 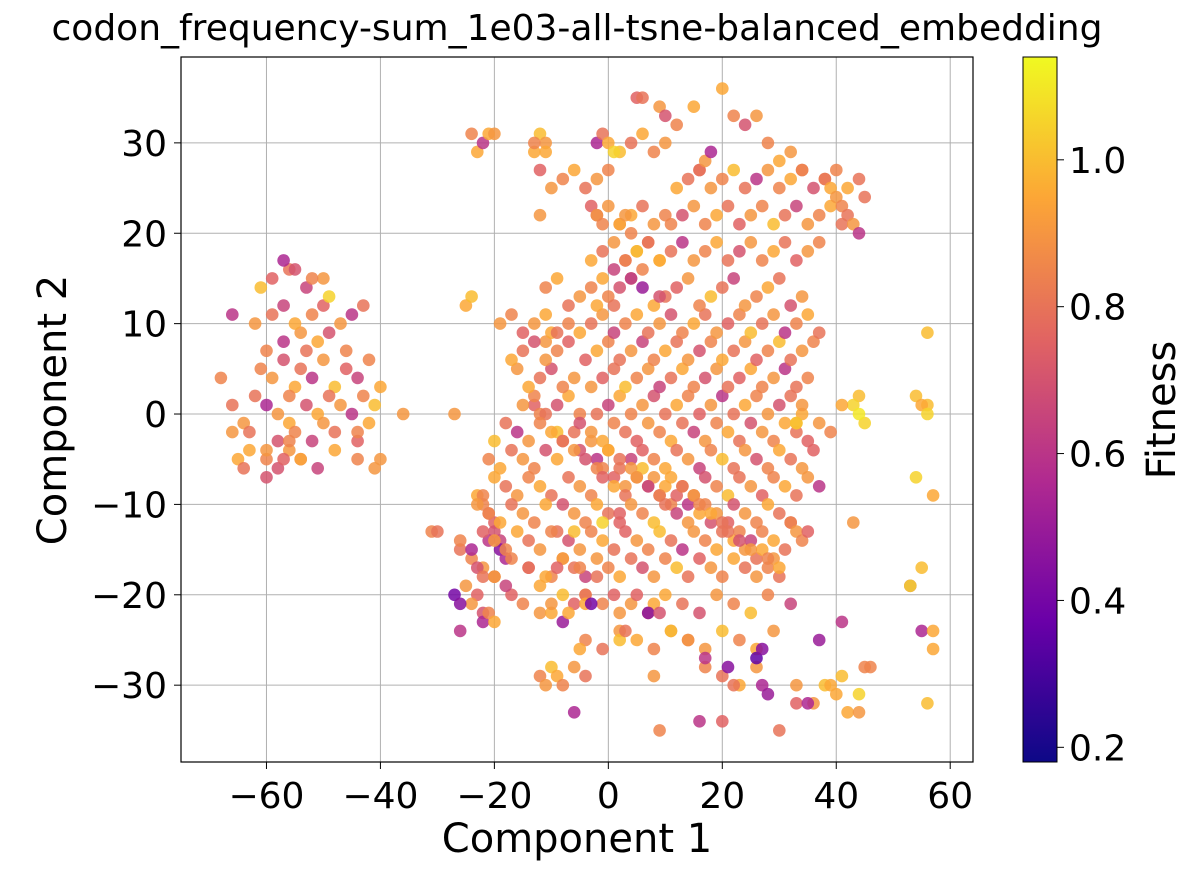 I want to click on colorbar-ticks: 0.2 0.4 0.6 0.8 1.0, so click(x=1091, y=455).